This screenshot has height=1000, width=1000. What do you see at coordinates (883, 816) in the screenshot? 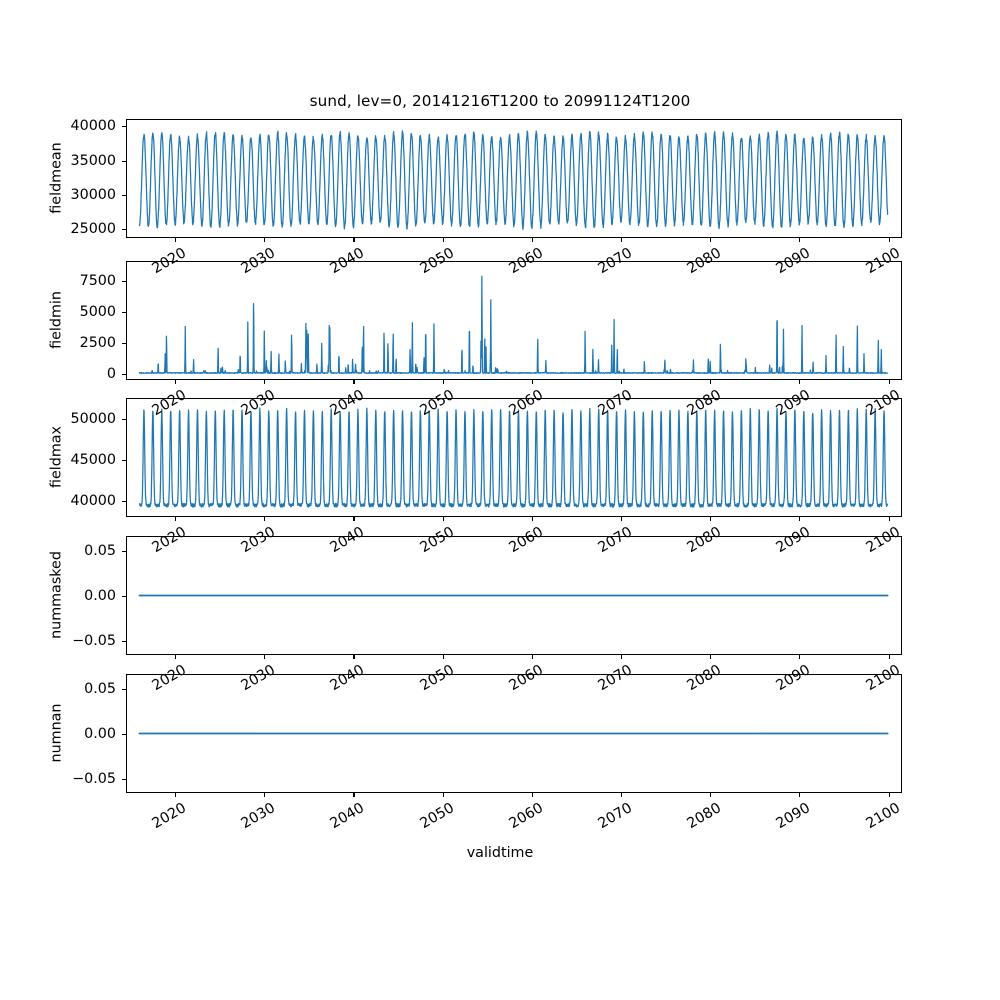
I see `x-tick-label-numnan-8: 2100` at bounding box center [883, 816].